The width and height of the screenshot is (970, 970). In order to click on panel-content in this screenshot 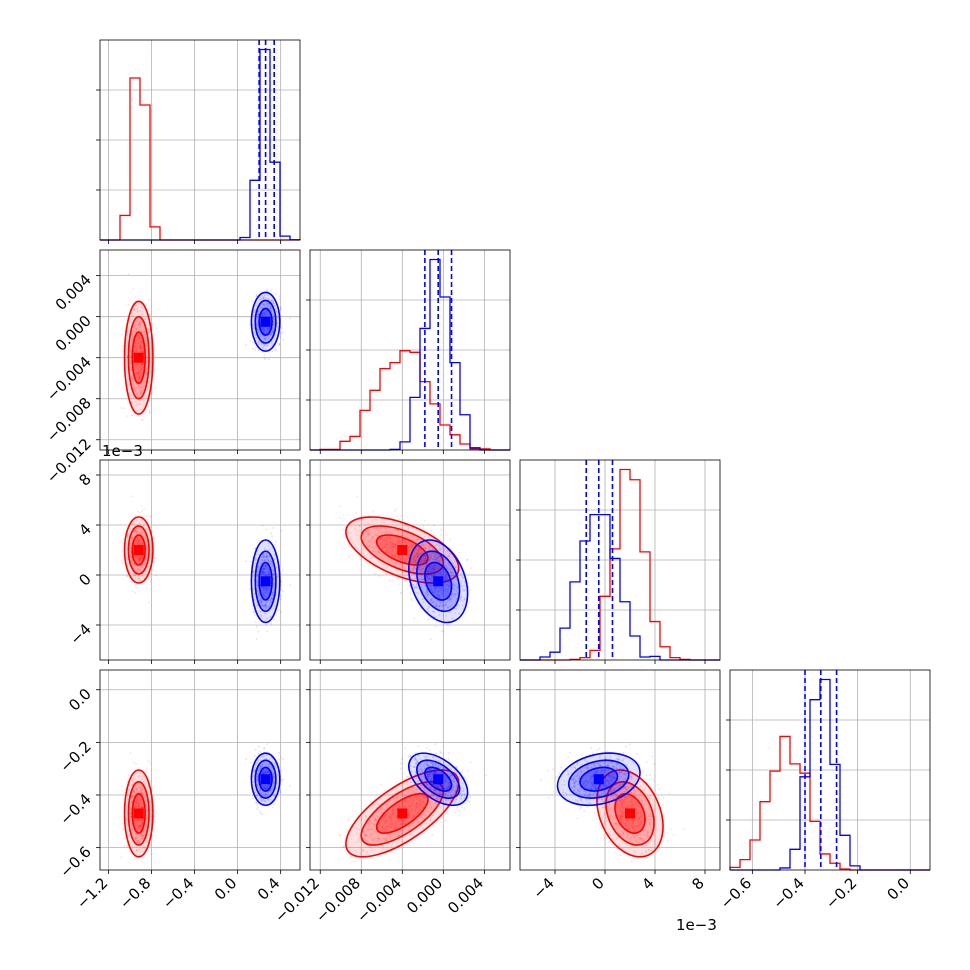, I will do `click(410, 560)`.